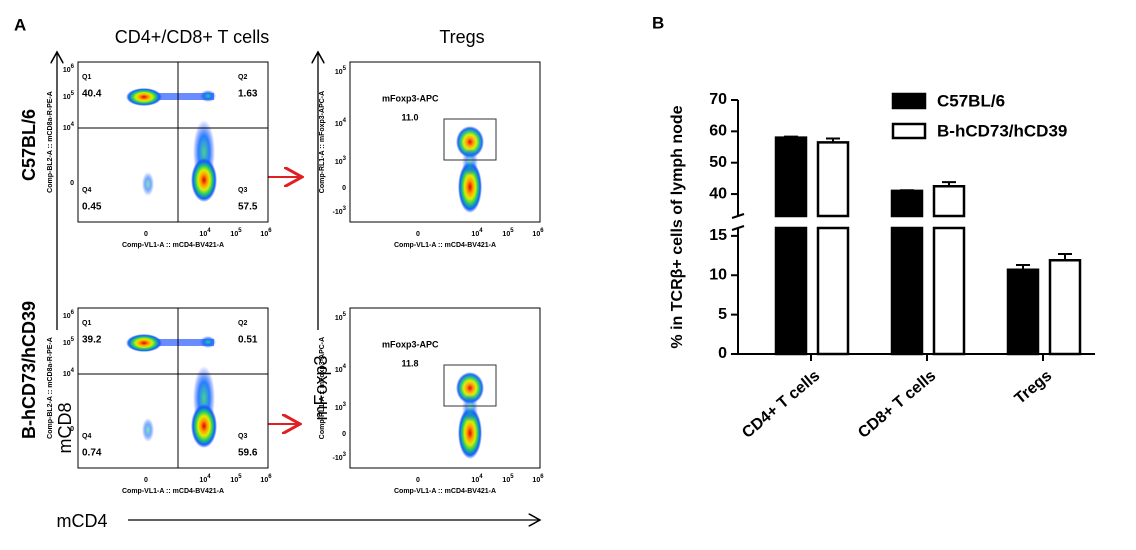  Describe the element at coordinates (248, 207) in the screenshot. I see `quadrant-value: 57.5` at that location.